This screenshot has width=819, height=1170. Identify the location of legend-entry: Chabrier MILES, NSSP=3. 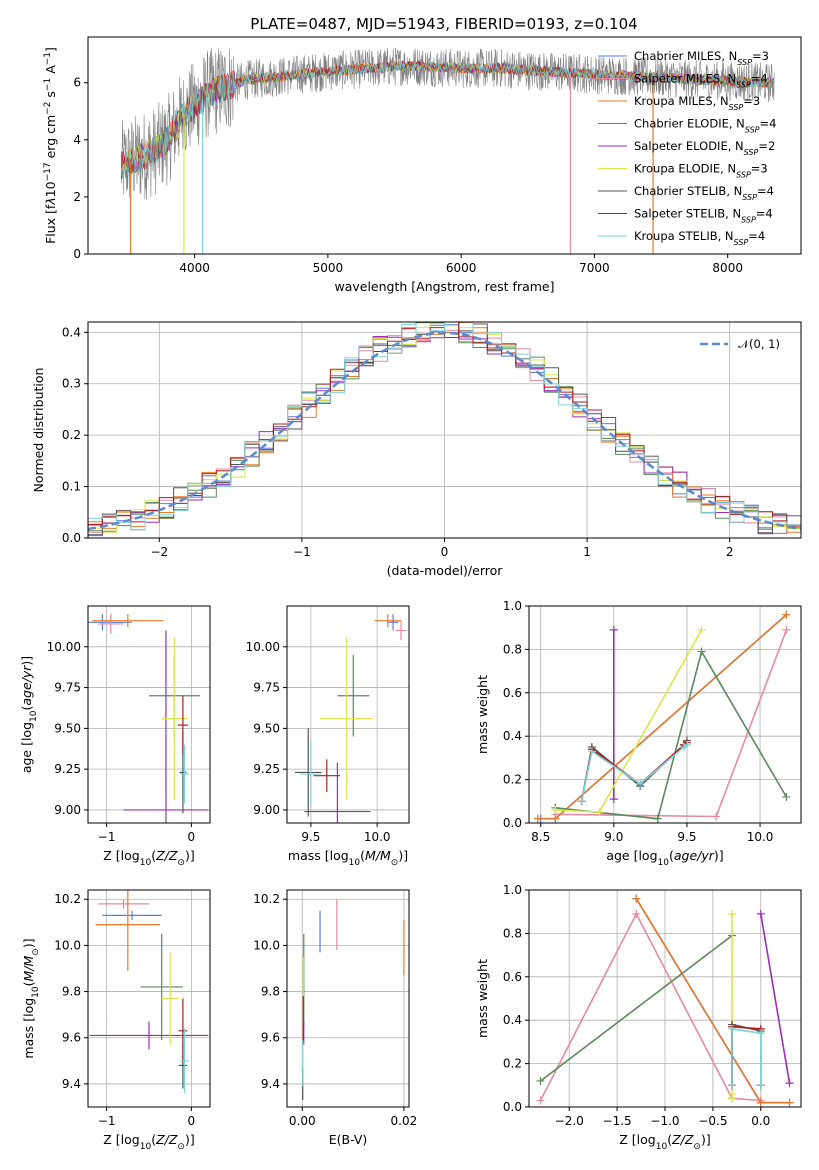
(701, 58).